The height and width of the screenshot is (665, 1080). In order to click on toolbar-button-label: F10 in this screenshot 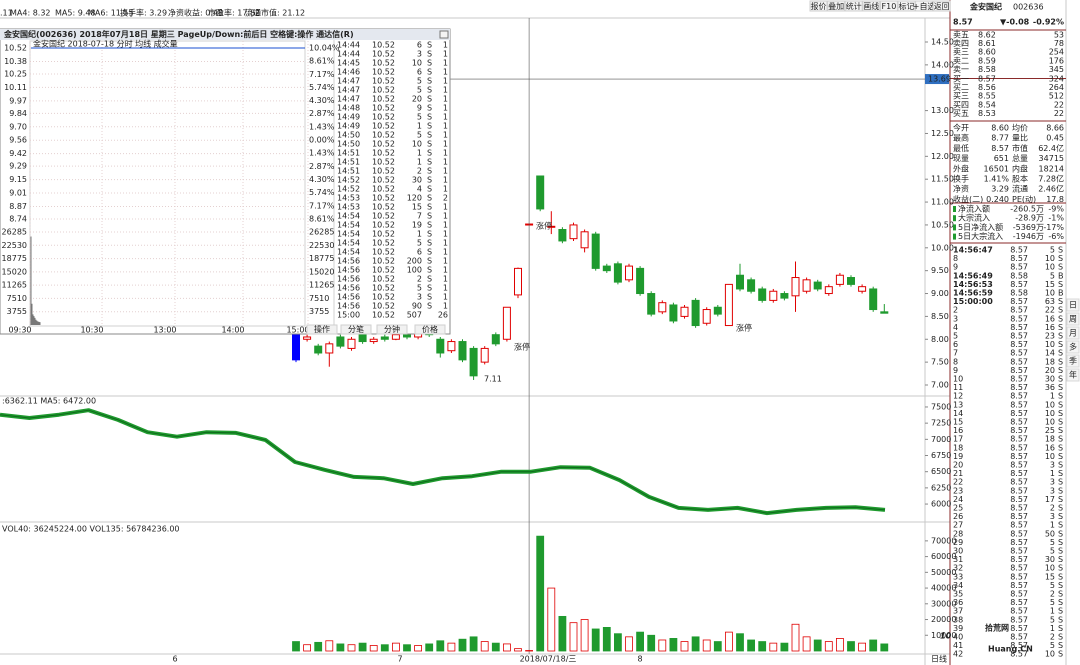, I will do `click(889, 6)`.